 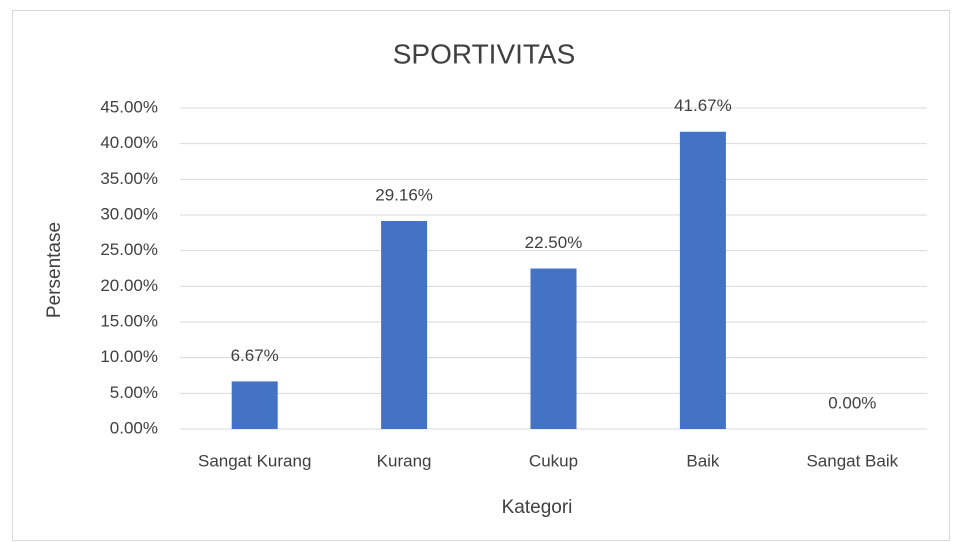 I want to click on y-tick-label: 10.00%, so click(x=129, y=356).